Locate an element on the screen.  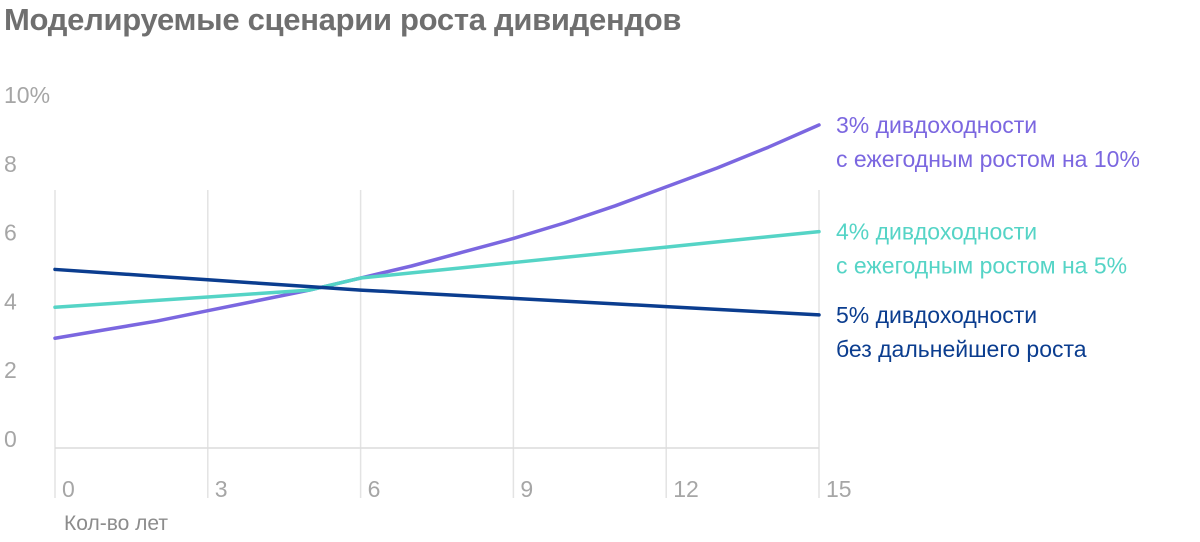
series-label-0-line-0: 3% дивдоходности is located at coordinates (936, 125).